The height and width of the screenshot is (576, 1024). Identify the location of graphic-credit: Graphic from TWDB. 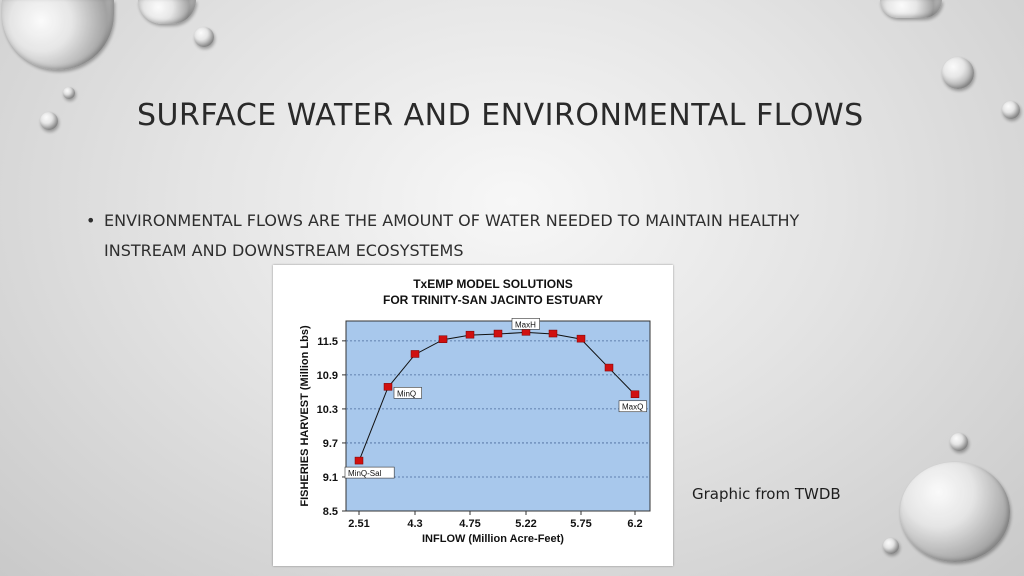
(766, 494).